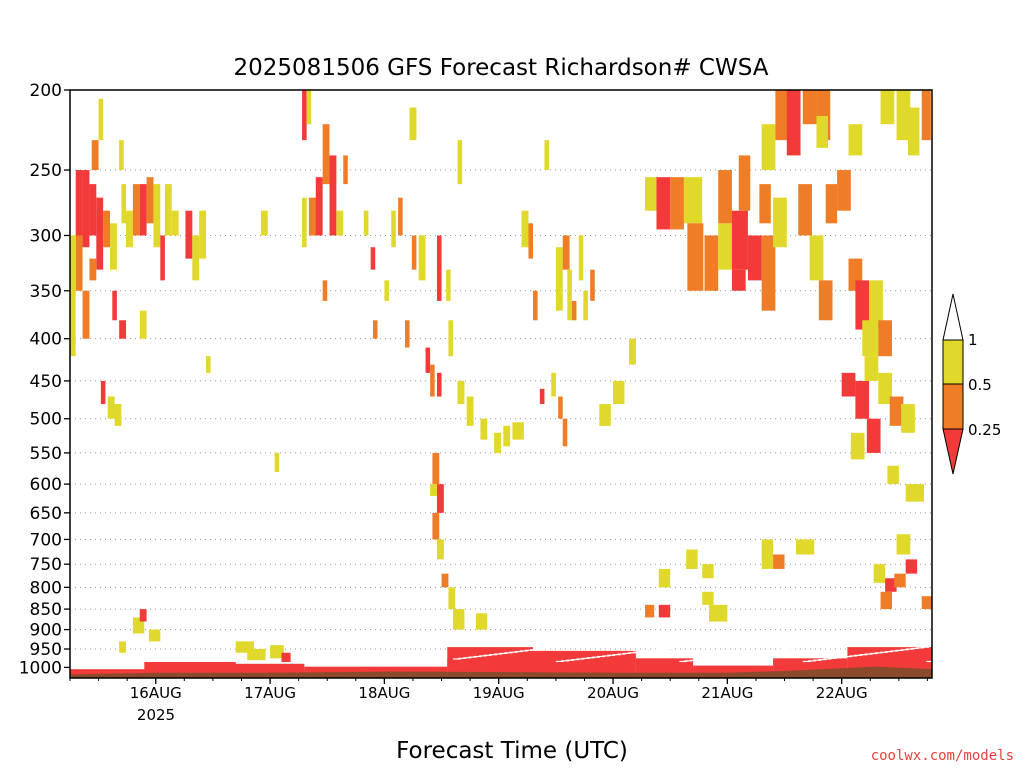  I want to click on y-tick-label-400: 400, so click(46, 340).